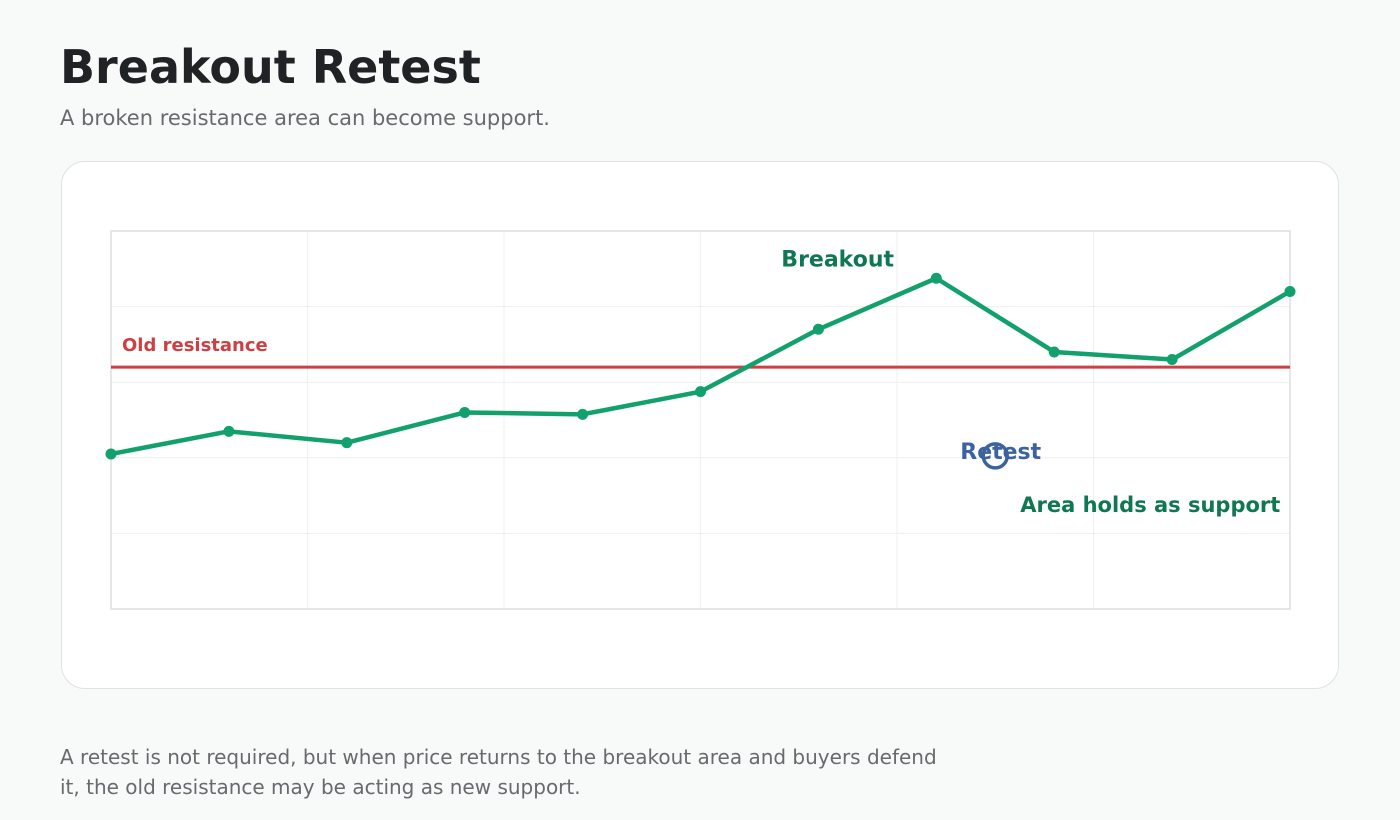 This screenshot has height=820, width=1400. What do you see at coordinates (195, 345) in the screenshot?
I see `resistance-label: Old resistance` at bounding box center [195, 345].